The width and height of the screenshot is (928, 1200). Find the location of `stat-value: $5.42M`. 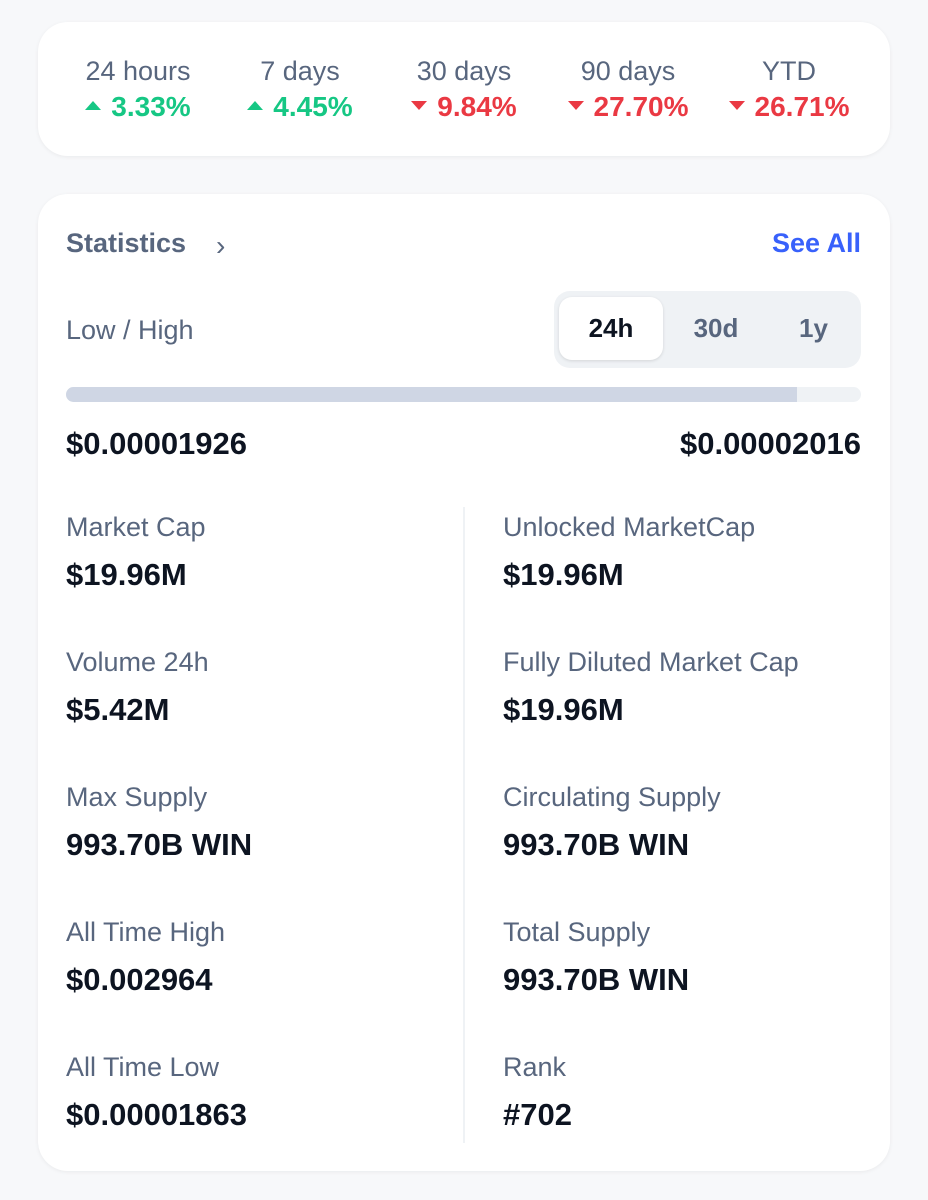

stat-value: $5.42M is located at coordinates (118, 709).